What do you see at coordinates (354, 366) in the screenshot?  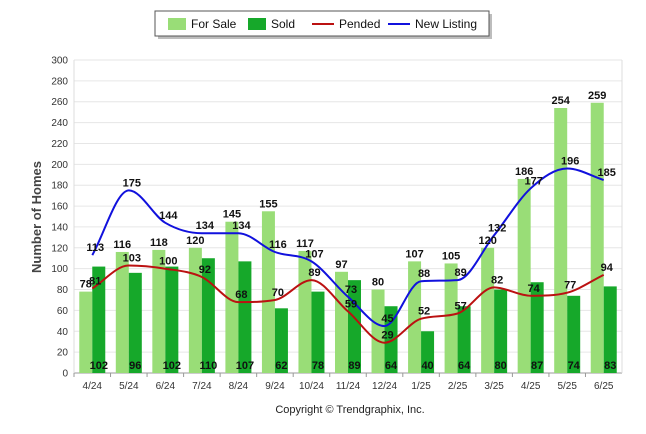 I see `label-sold: 89` at bounding box center [354, 366].